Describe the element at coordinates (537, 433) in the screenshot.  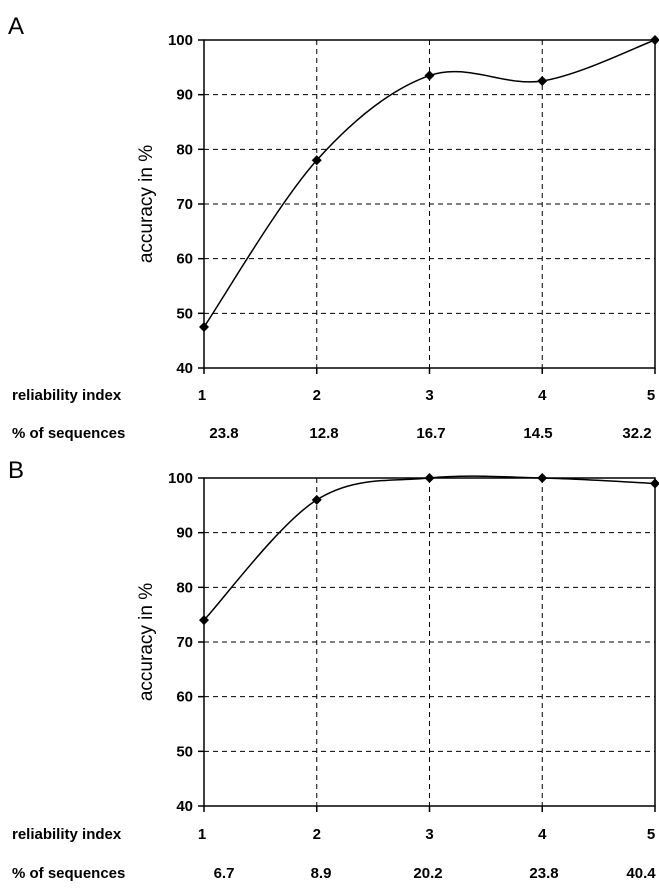
I see `panel-a-sequences-value: 14.5` at that location.